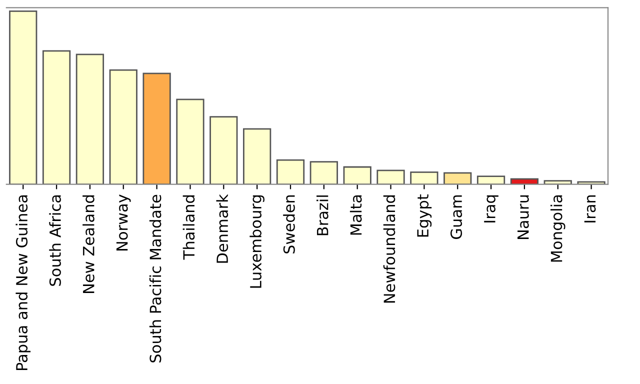  Describe the element at coordinates (55, 240) in the screenshot. I see `x-tick-label: South Africa` at that location.